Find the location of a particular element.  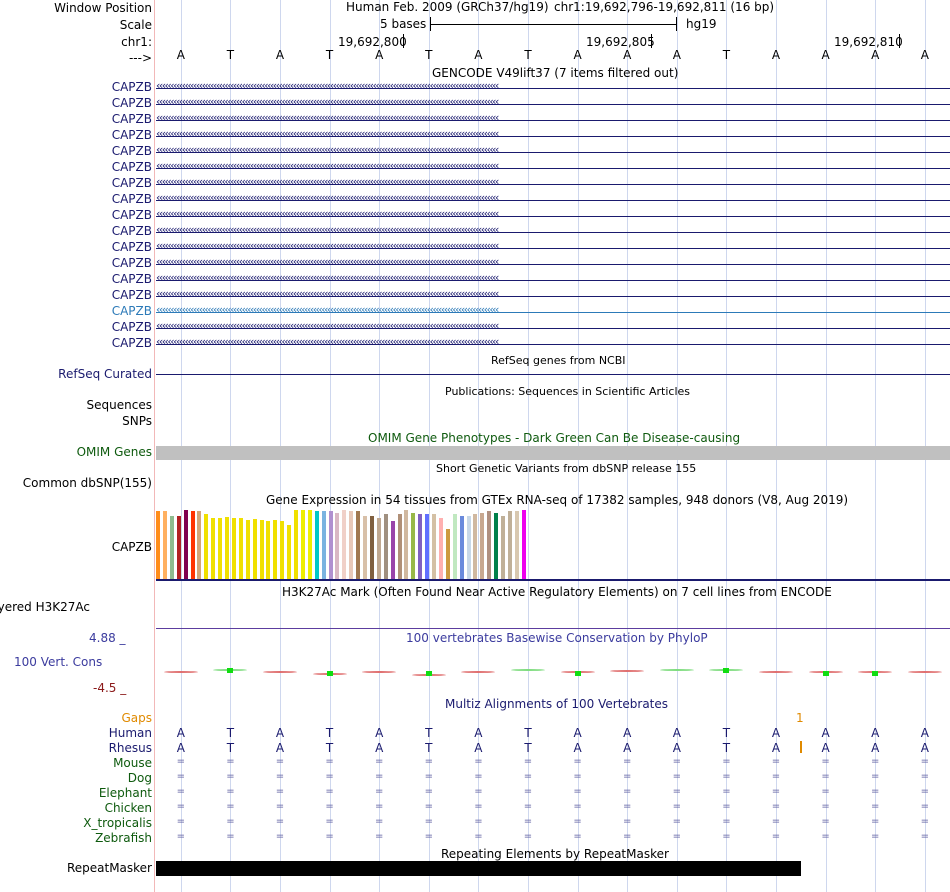

species-label: Dog is located at coordinates (139, 778).